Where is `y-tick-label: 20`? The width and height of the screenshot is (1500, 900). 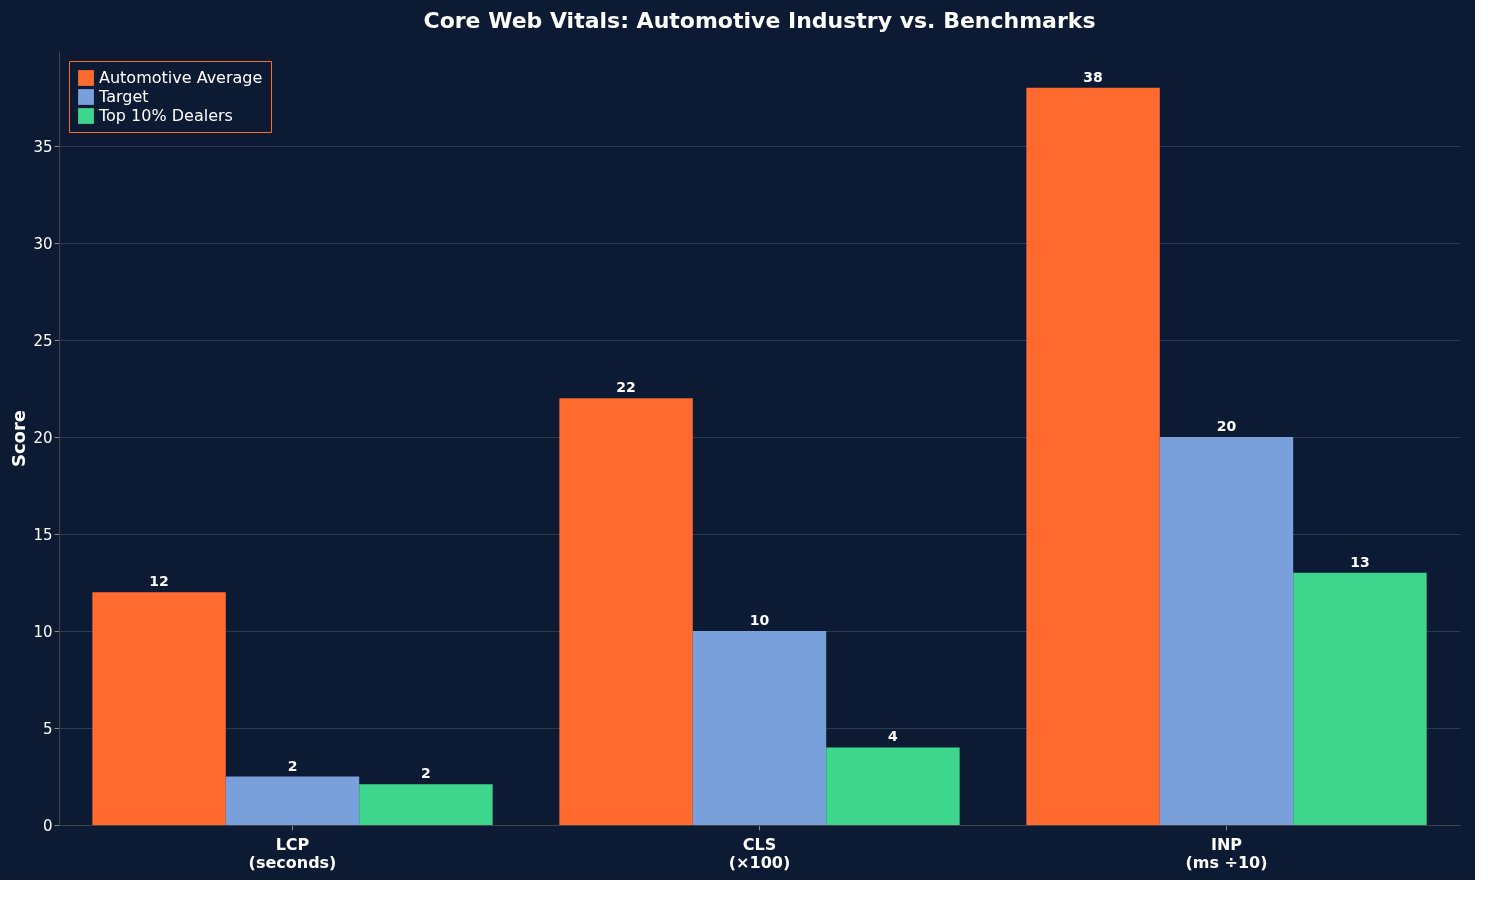 y-tick-label: 20 is located at coordinates (43, 437).